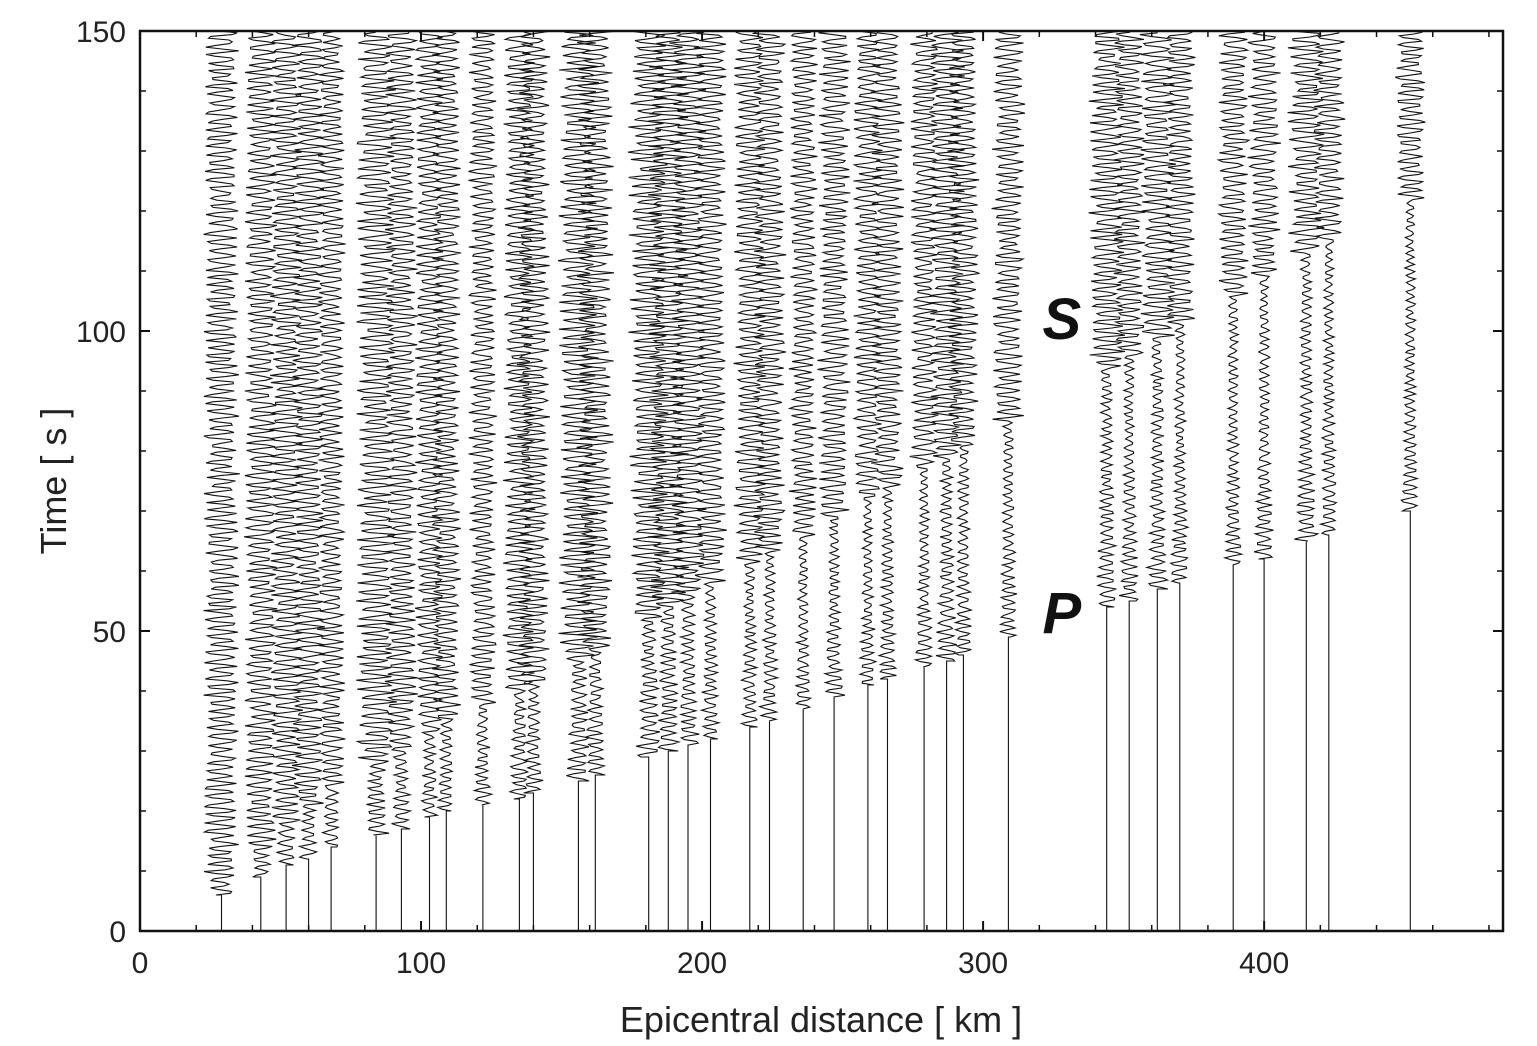 The image size is (1537, 1046). Describe the element at coordinates (483, 480) in the screenshot. I see `seismogram-trace-122km` at that location.